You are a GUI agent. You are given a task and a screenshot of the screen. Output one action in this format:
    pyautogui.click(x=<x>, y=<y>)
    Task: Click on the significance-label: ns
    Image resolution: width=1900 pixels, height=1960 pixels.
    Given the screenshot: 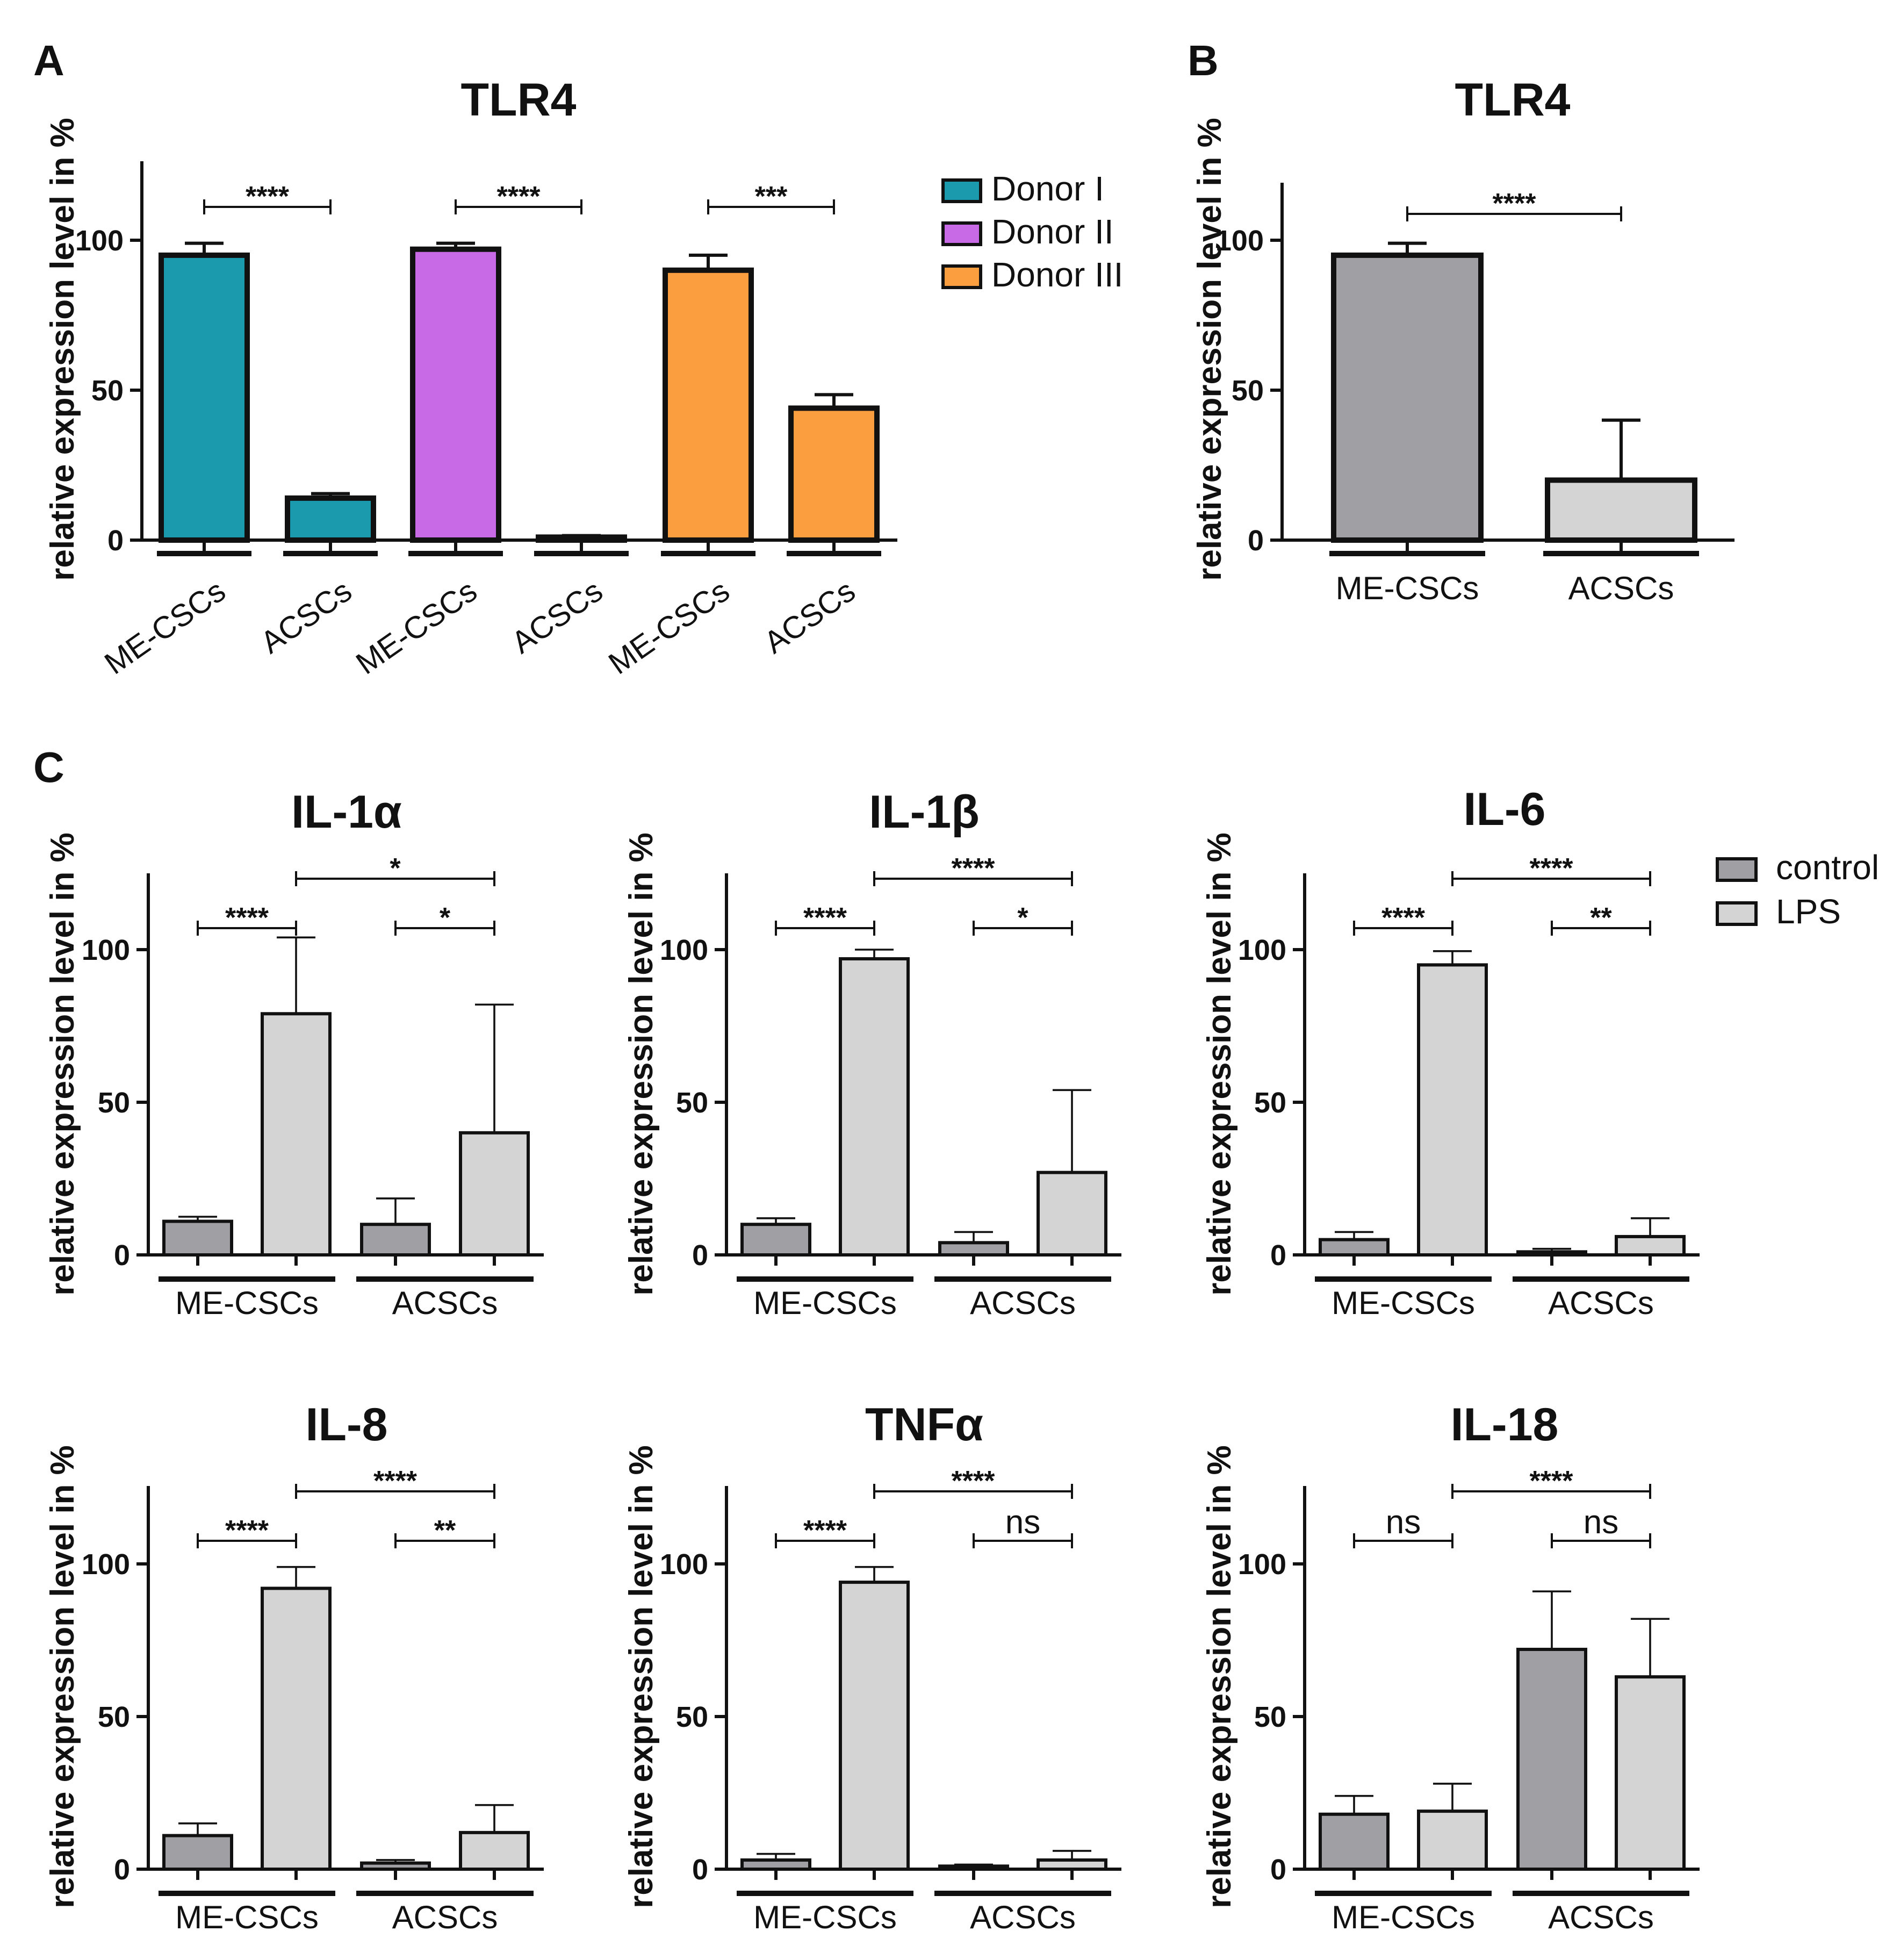 What is the action you would take?
    pyautogui.click(x=1601, y=1522)
    